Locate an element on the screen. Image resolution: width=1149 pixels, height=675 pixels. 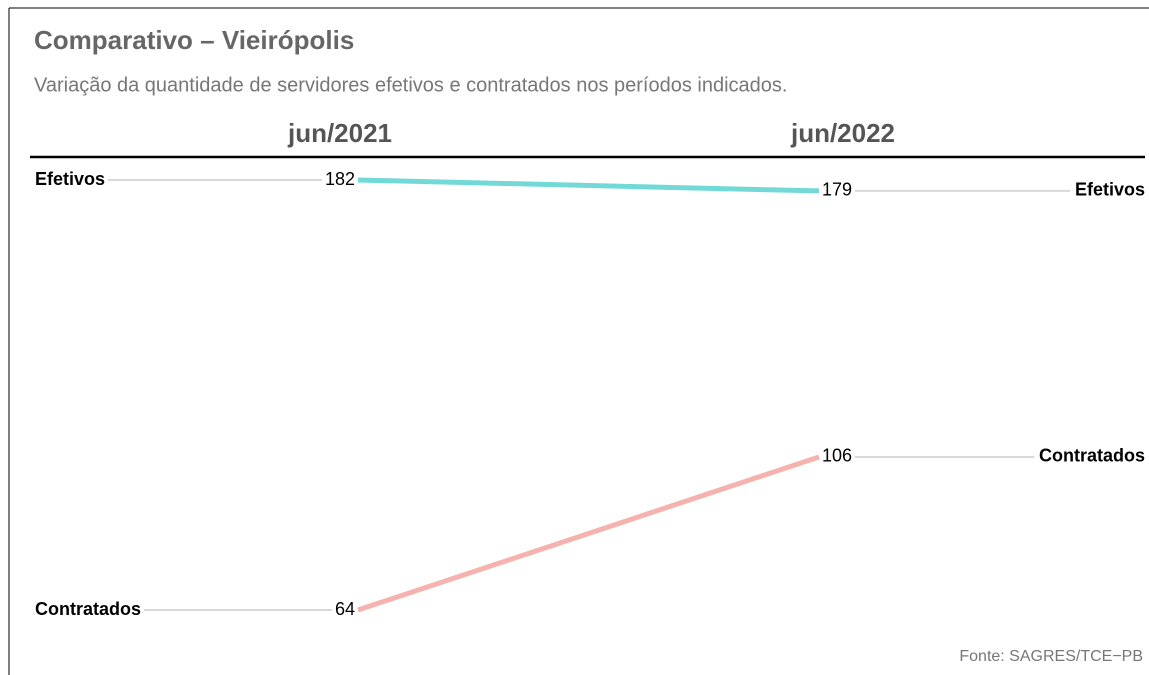
chart-title: Comparativo – Vieirópolis is located at coordinates (194, 40).